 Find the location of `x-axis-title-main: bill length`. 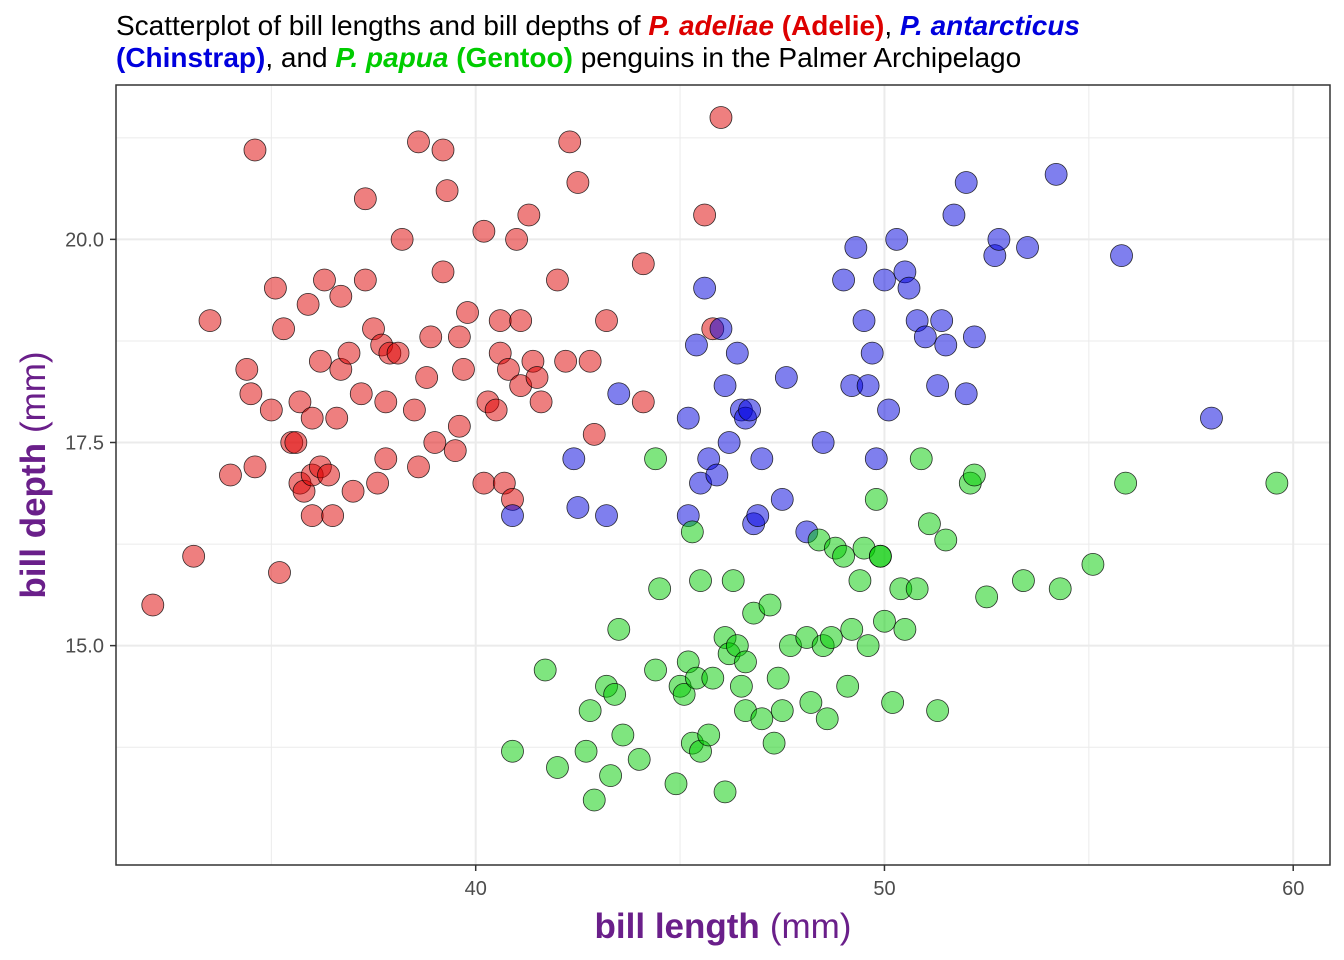

x-axis-title-main: bill length is located at coordinates (677, 926).